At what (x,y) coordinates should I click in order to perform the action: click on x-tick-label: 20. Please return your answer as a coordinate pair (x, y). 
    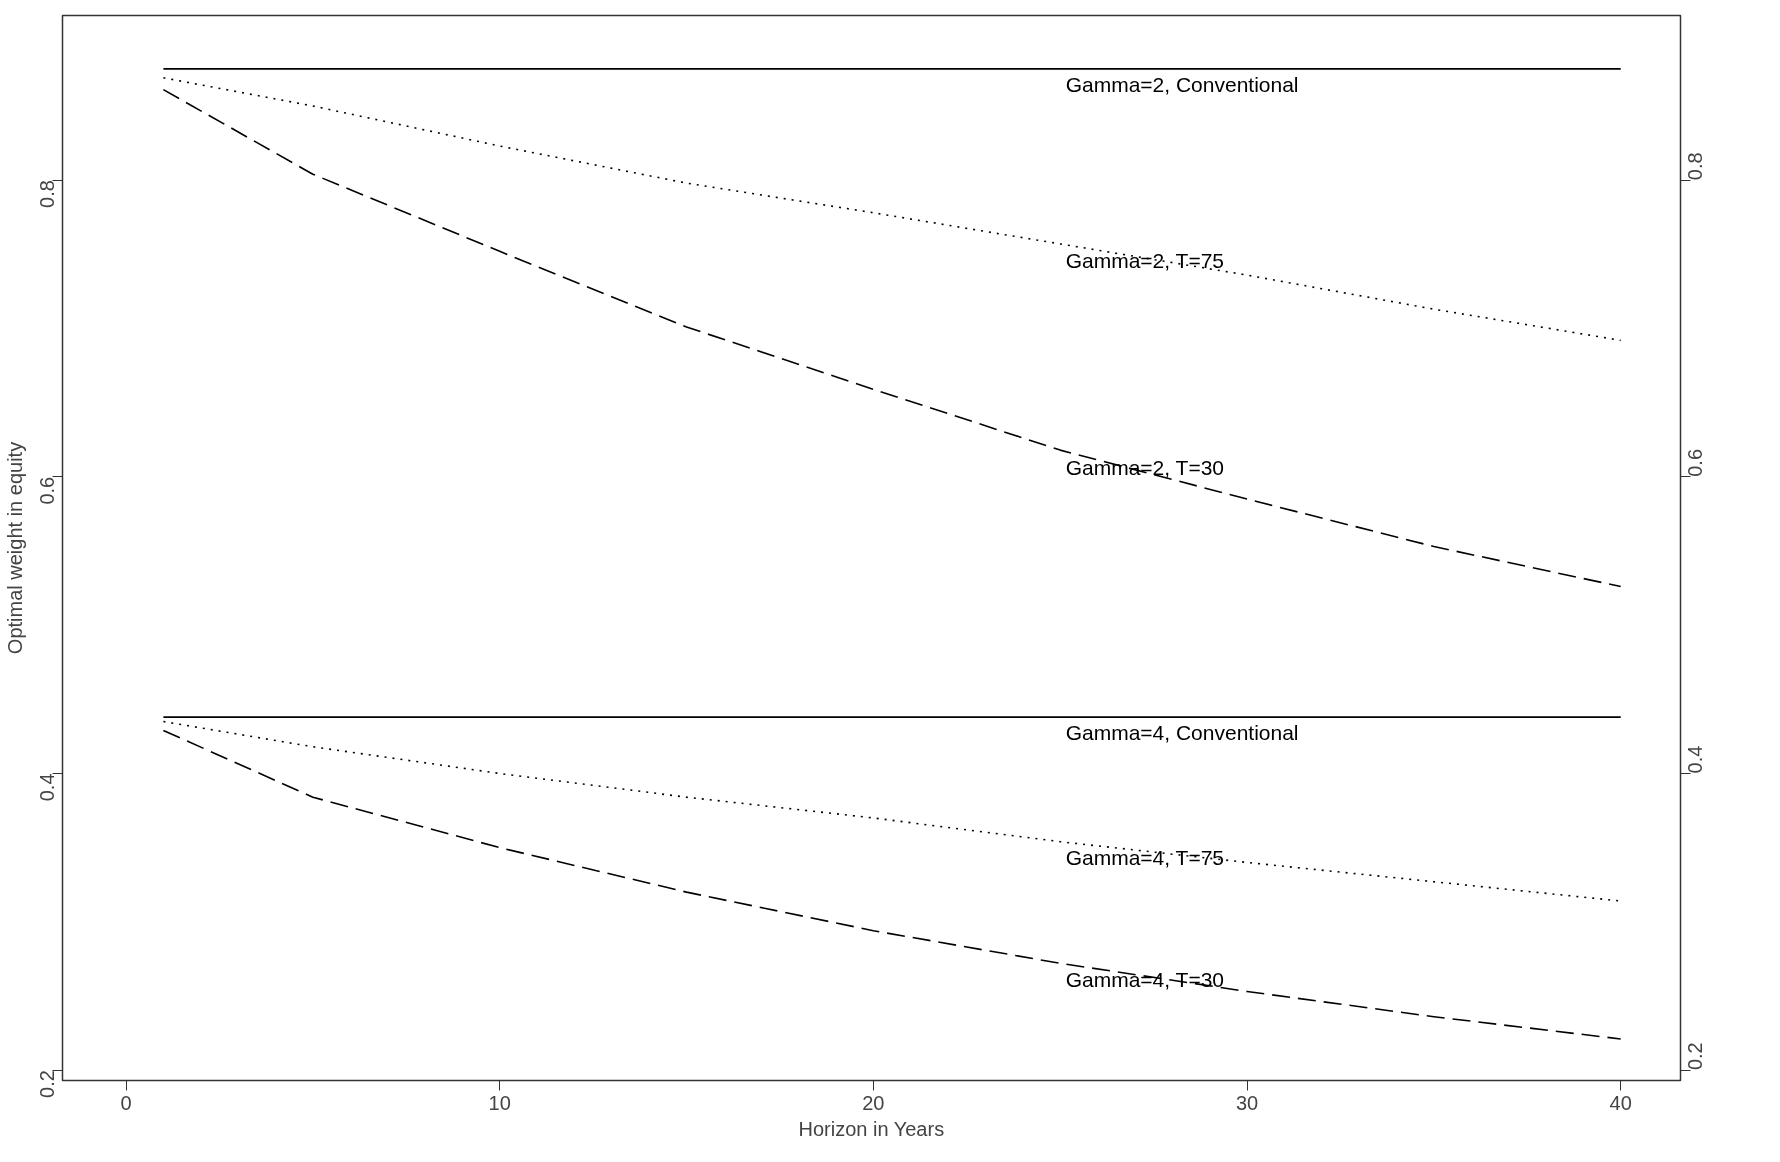
    Looking at the image, I should click on (873, 1102).